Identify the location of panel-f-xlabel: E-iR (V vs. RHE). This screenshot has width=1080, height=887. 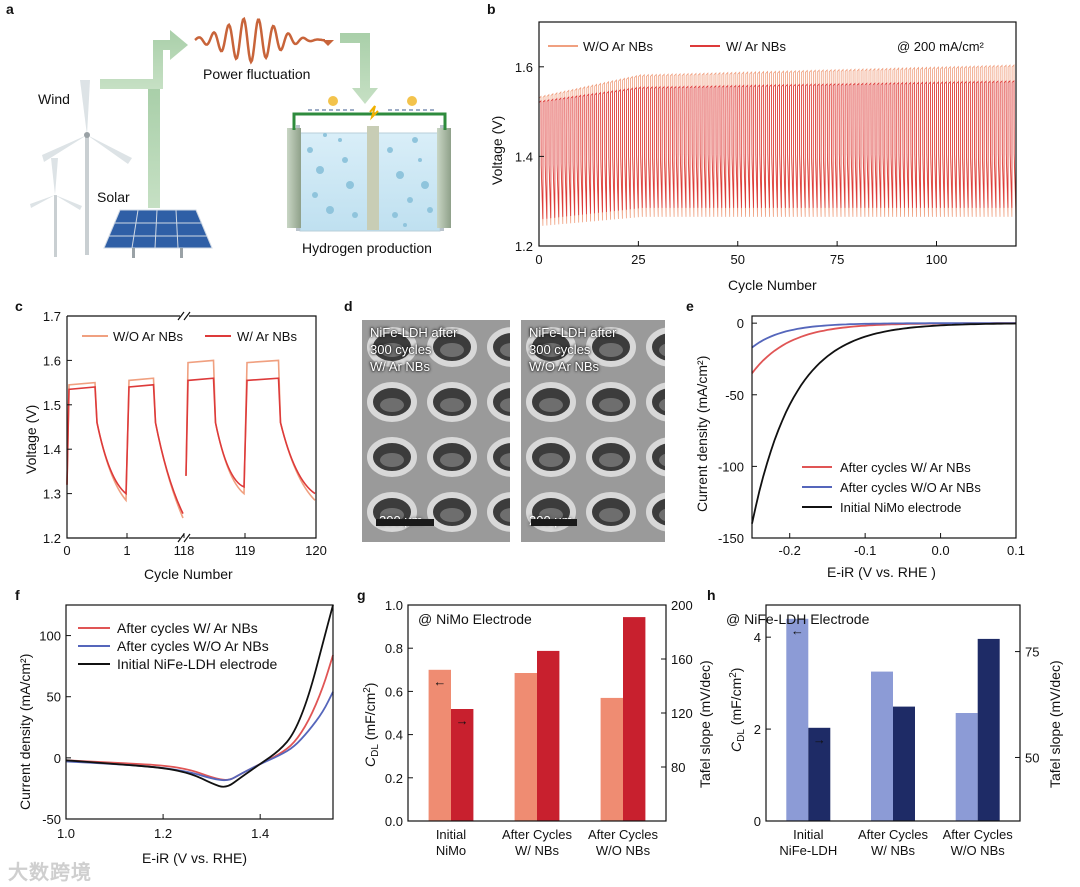
(194, 858).